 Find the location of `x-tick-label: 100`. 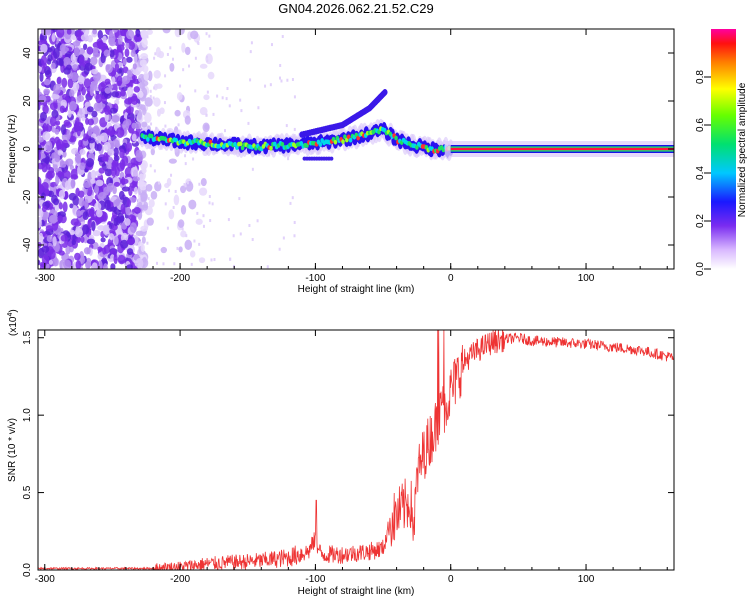

x-tick-label: 100 is located at coordinates (586, 278).